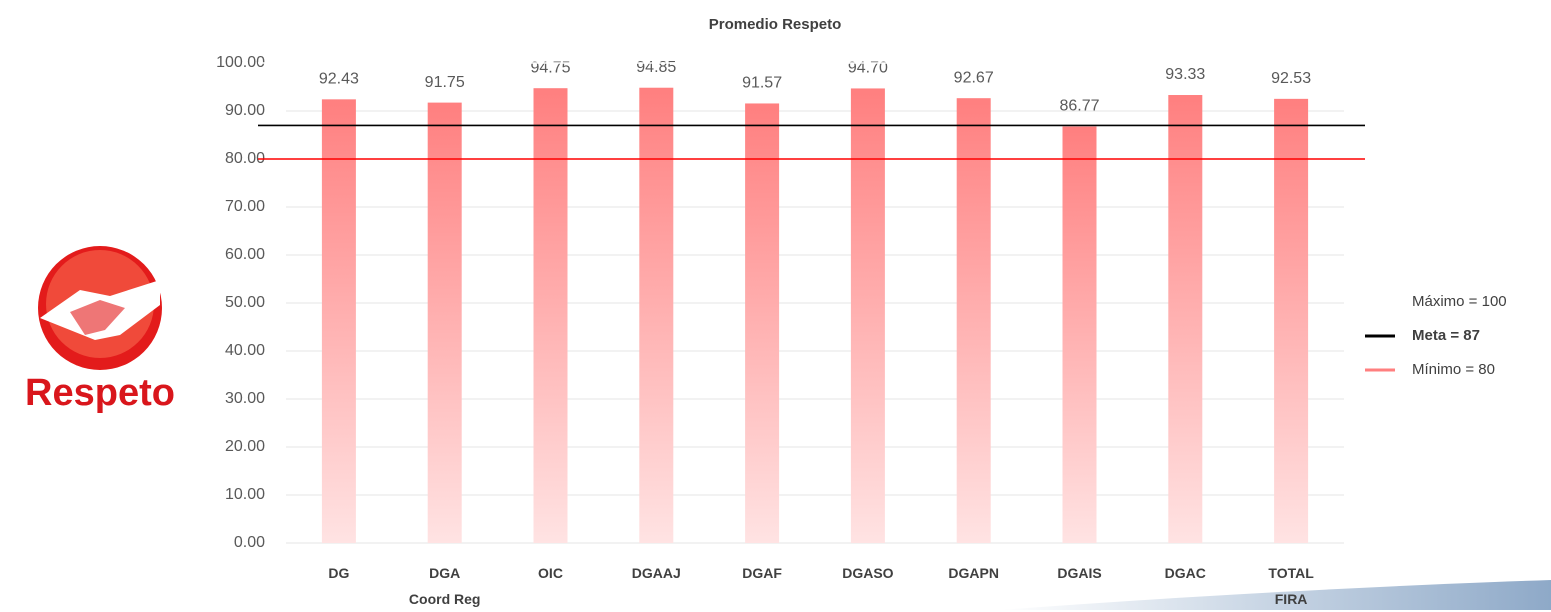 Image resolution: width=1551 pixels, height=612 pixels. I want to click on value-label: 92.67, so click(974, 77).